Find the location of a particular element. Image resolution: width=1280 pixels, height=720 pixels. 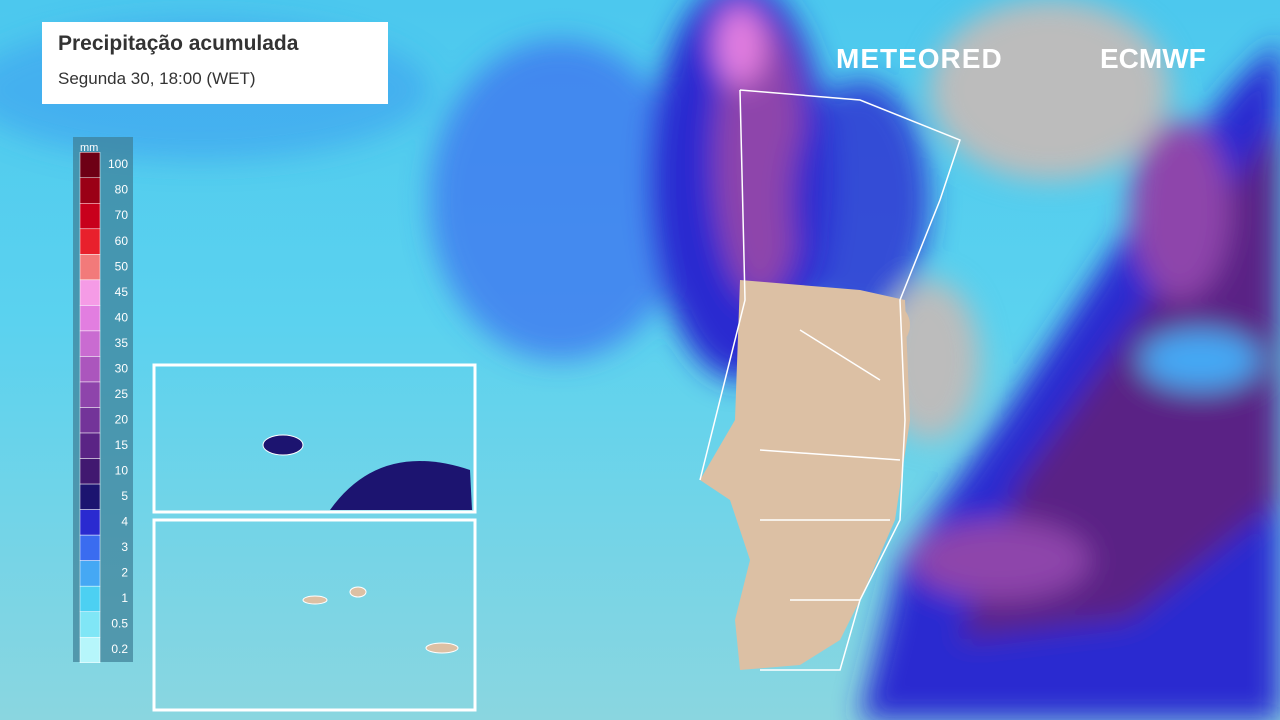

legend-label: 5 is located at coordinates (124, 496).